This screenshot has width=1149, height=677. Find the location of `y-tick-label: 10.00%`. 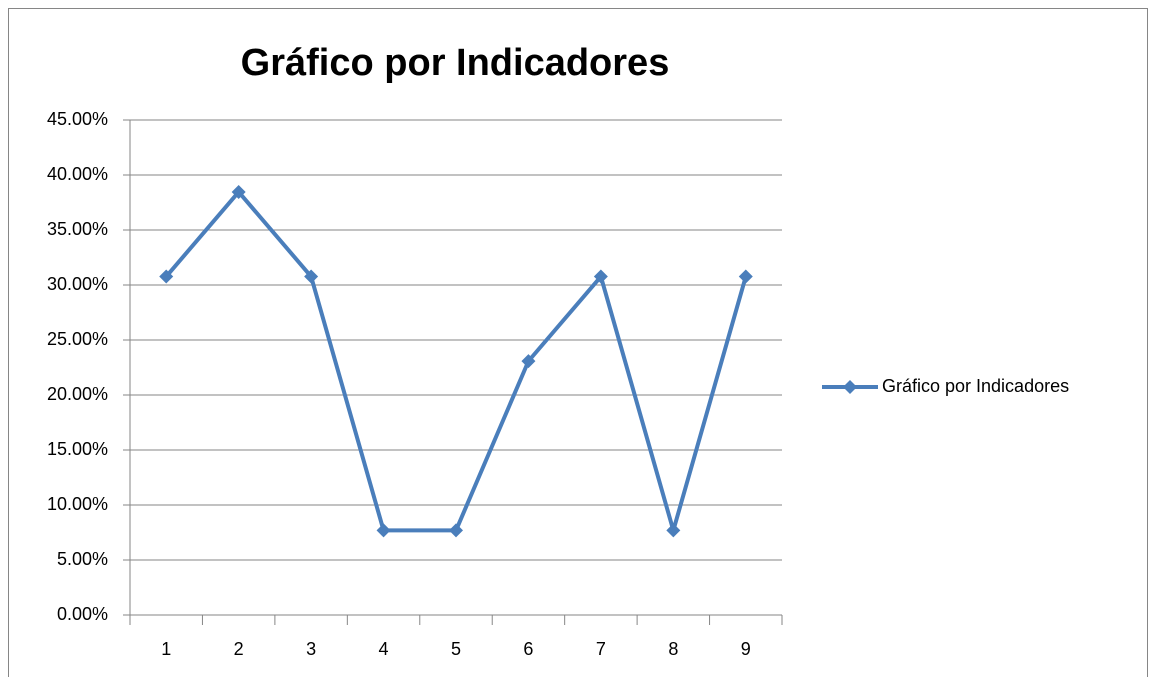

y-tick-label: 10.00% is located at coordinates (77, 504).